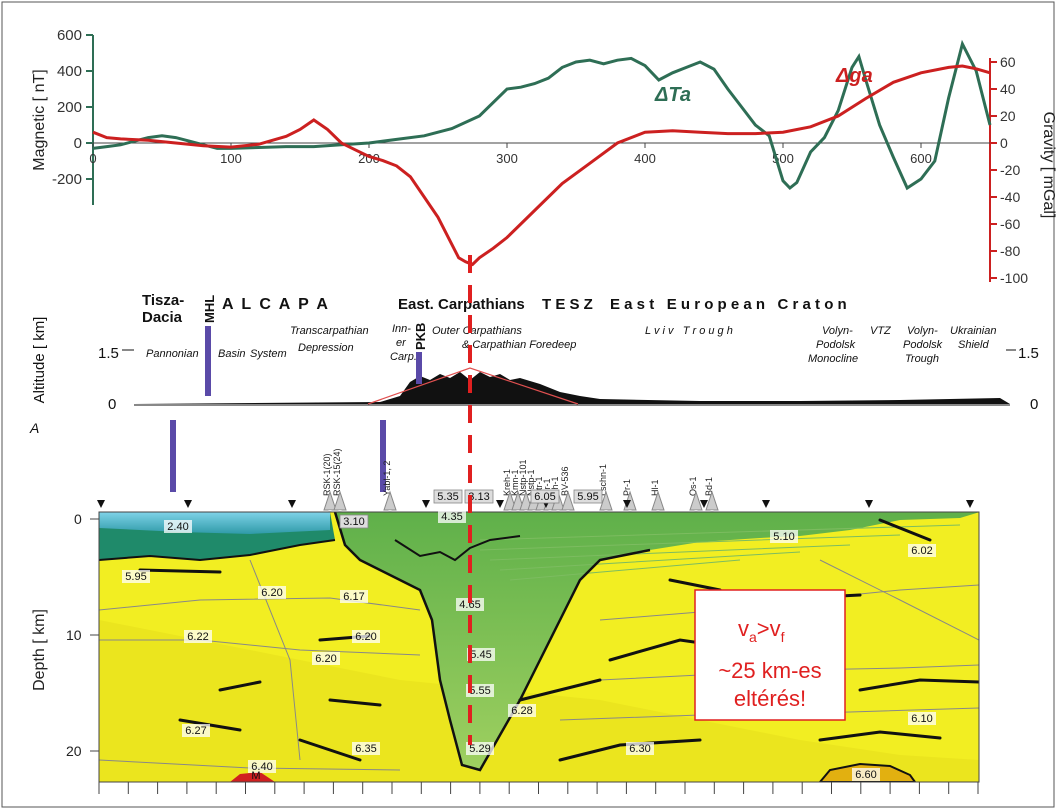  I want to click on velocity-label: 6.60, so click(866, 774).